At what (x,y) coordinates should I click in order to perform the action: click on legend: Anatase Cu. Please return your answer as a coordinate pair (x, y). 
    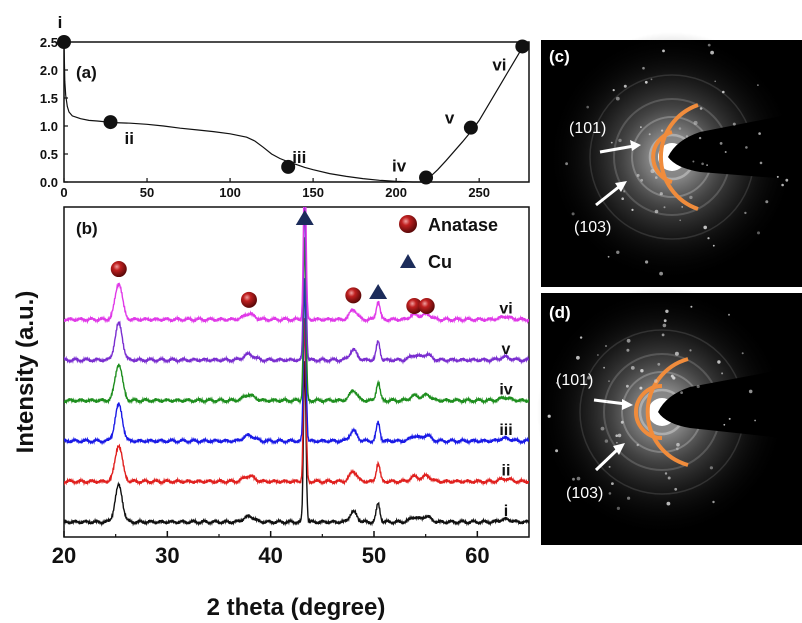
    Looking at the image, I should click on (448, 243).